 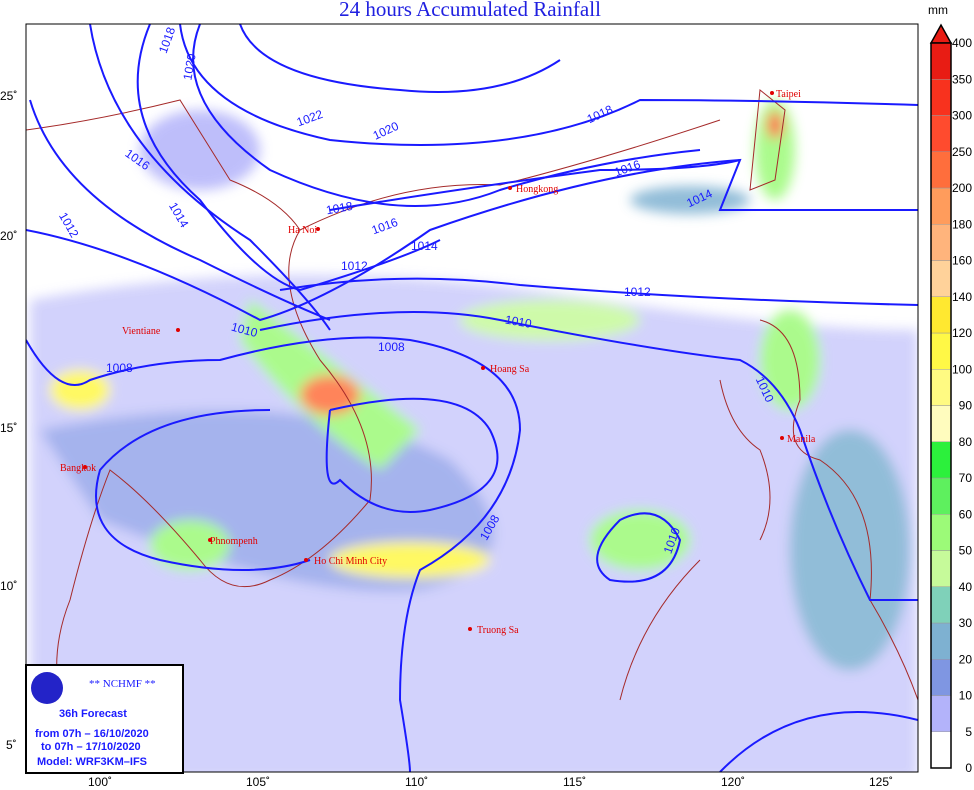 I want to click on city-hoangsa: Hoang Sa, so click(x=510, y=369).